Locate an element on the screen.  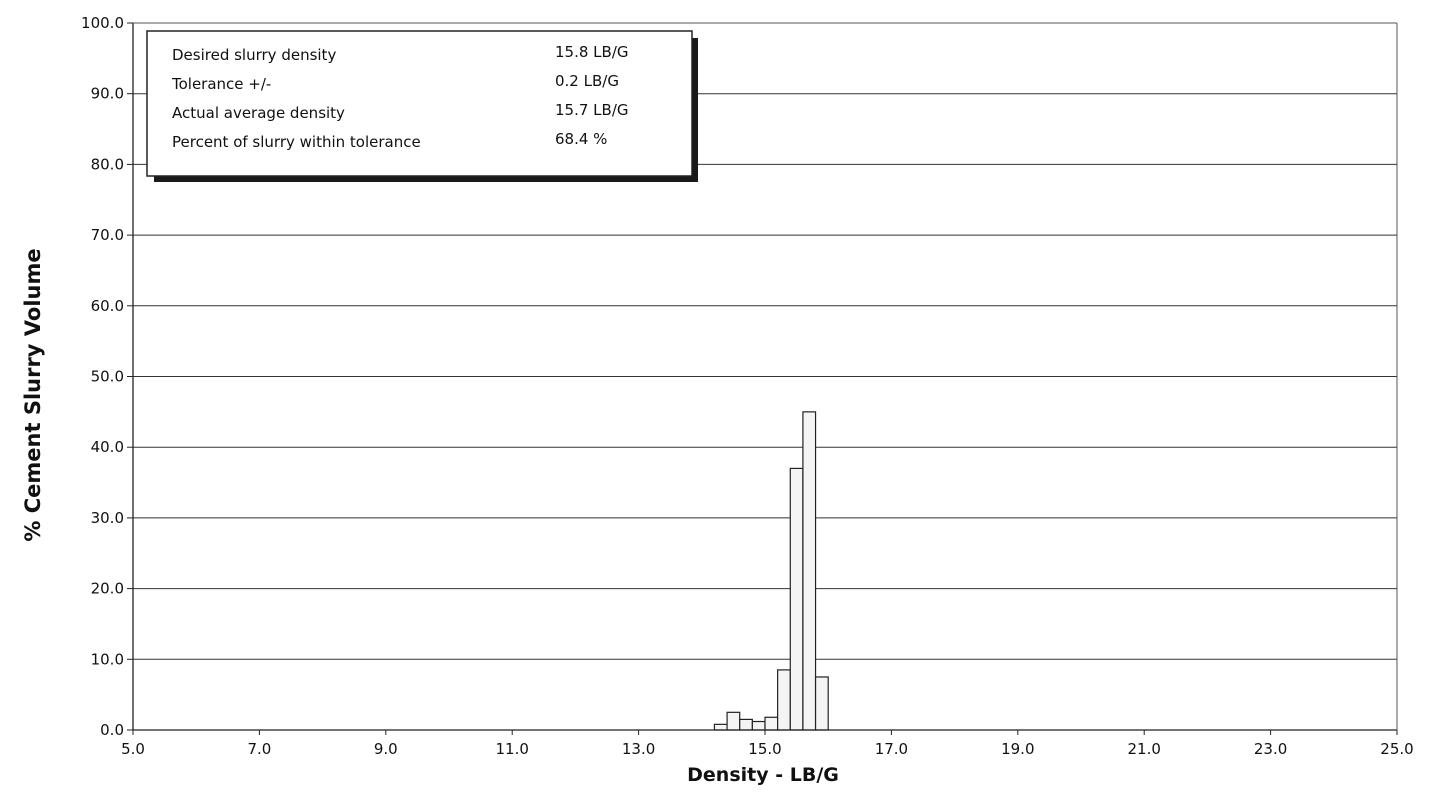
info-row-value: 68.4 % is located at coordinates (581, 139).